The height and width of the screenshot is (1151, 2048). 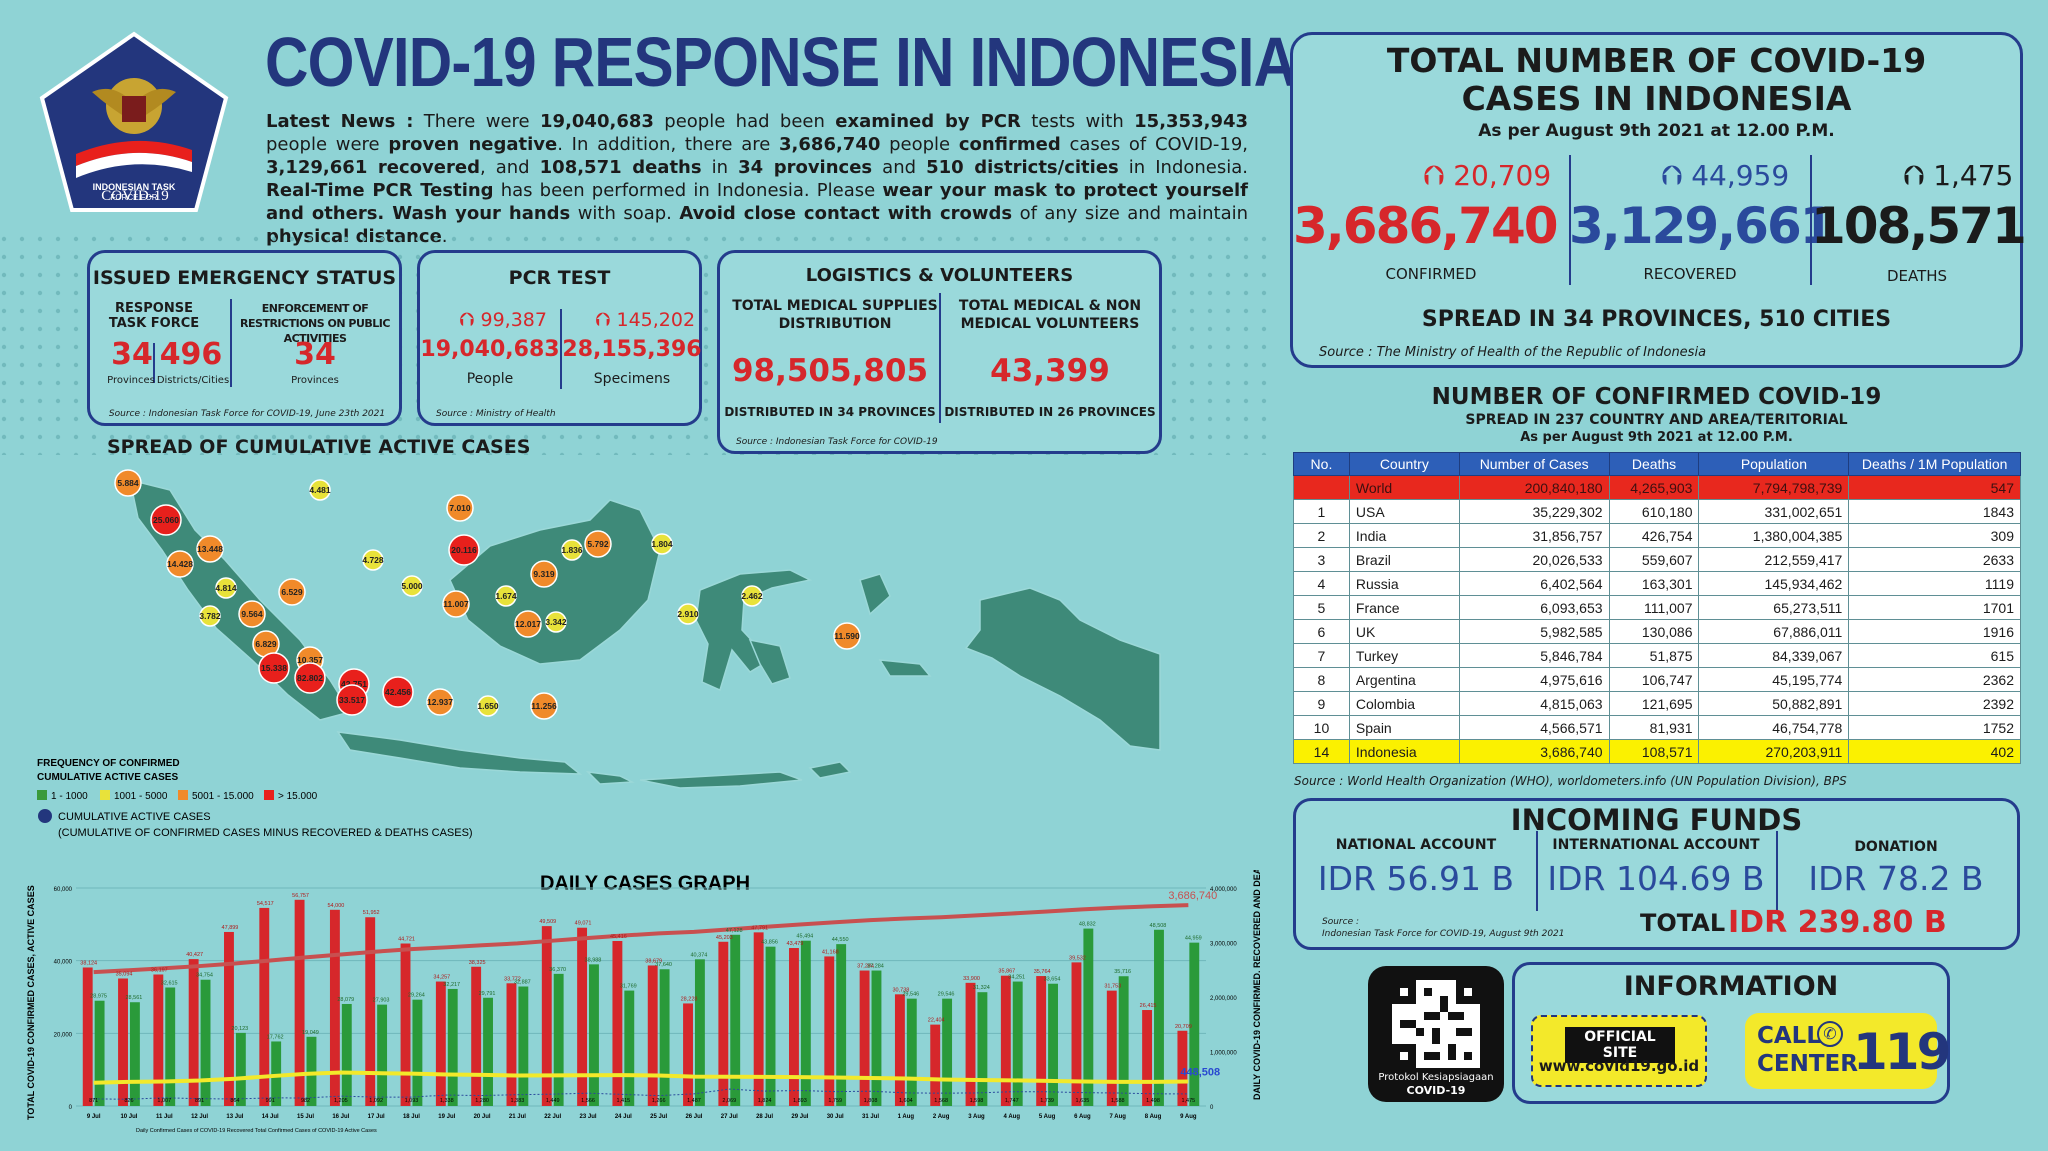 What do you see at coordinates (899, 167) in the screenshot?
I see `news-fragment: and` at bounding box center [899, 167].